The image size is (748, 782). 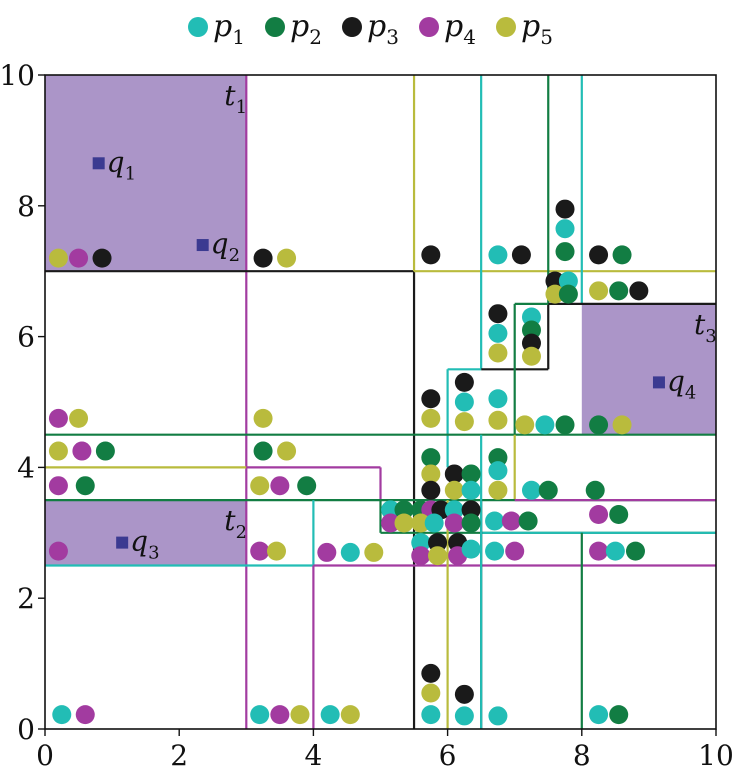 I want to click on y-tick-label: 0, so click(x=26, y=729).